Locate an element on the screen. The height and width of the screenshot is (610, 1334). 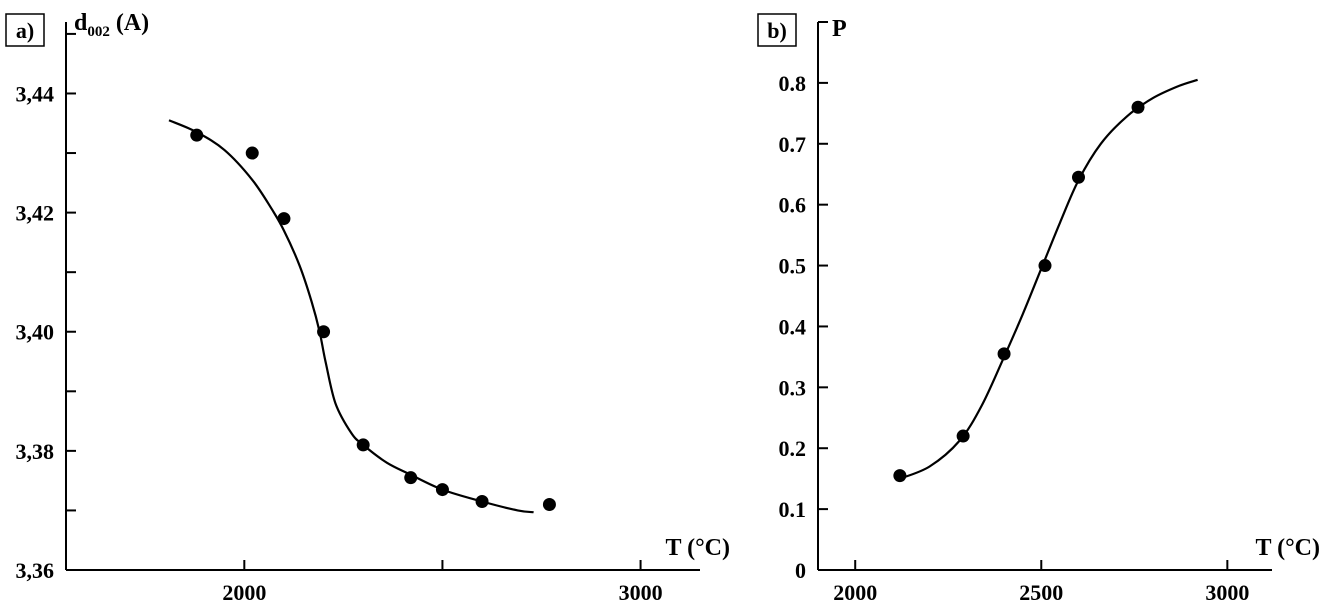
panel-a-ylabel: d002 (A) is located at coordinates (111, 25).